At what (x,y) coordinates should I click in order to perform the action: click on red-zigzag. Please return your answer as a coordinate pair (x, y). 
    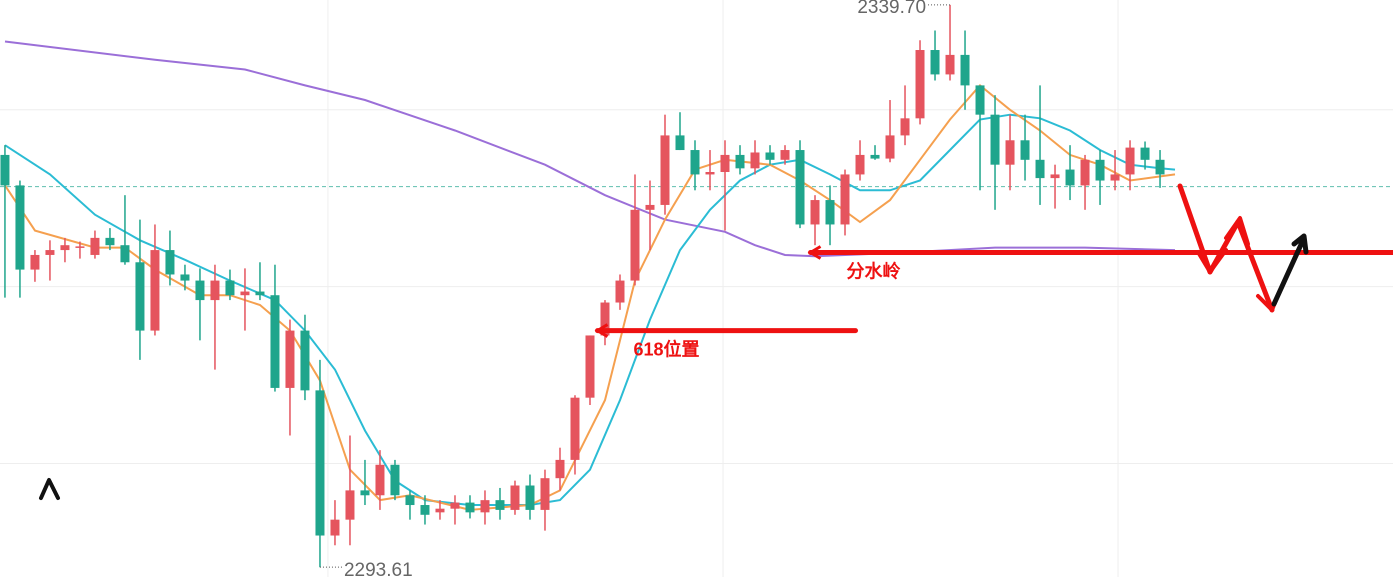
    Looking at the image, I should click on (1226, 248).